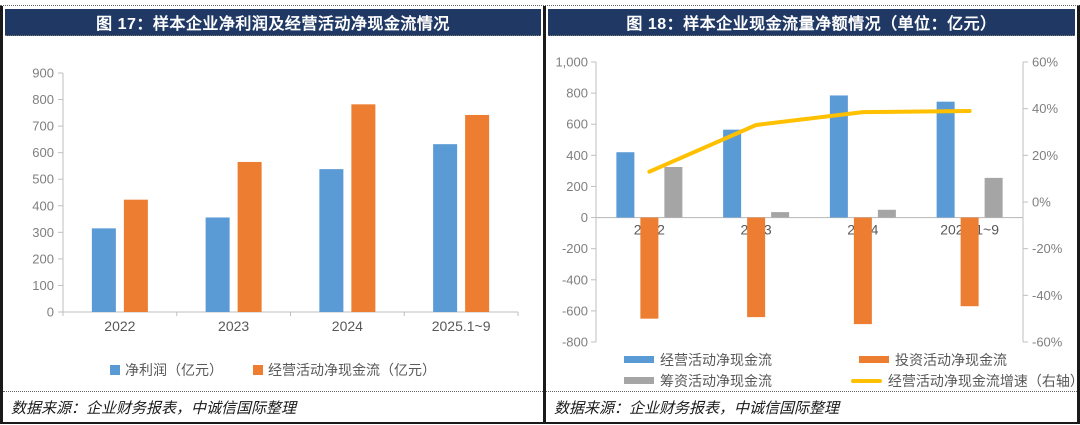  I want to click on left-y-tick-label: -400, so click(575, 279).